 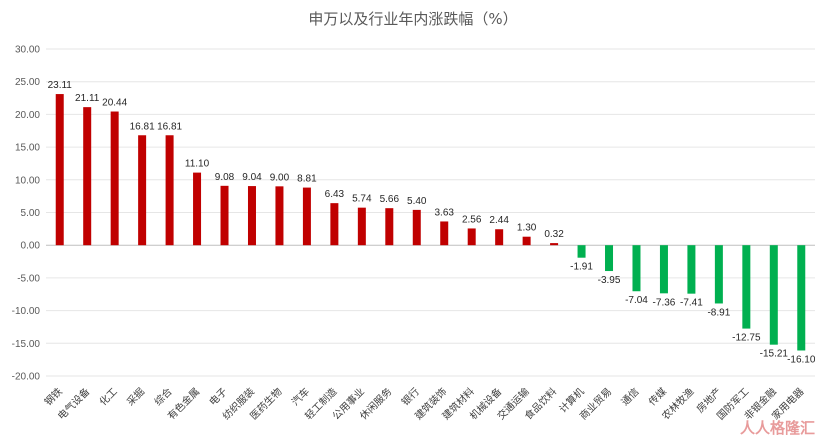 I want to click on data-label-10: 6.43, so click(x=335, y=194).